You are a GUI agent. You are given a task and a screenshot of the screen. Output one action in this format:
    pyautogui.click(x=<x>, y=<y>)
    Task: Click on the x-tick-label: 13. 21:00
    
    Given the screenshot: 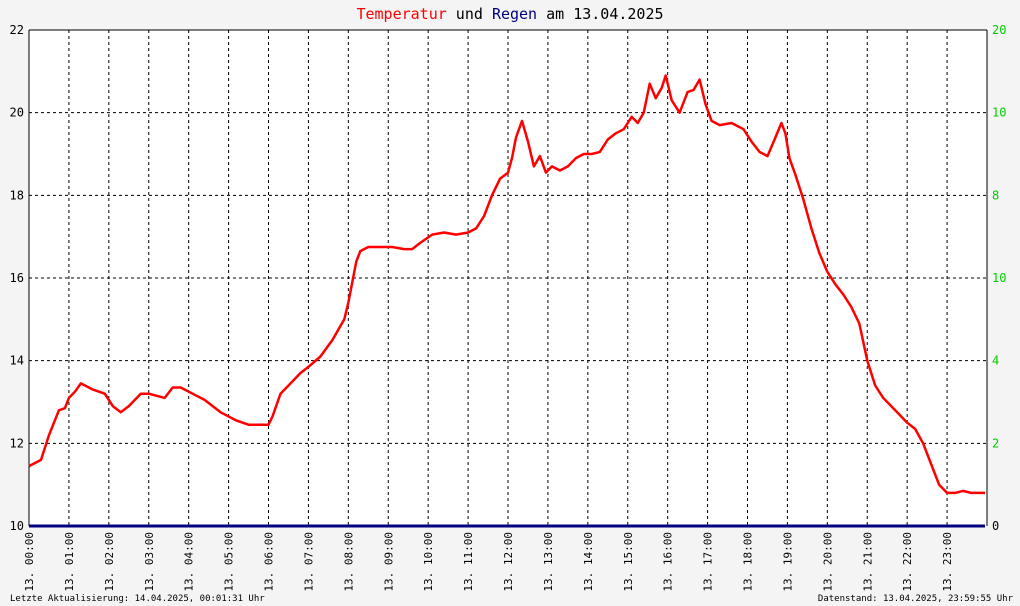 What is the action you would take?
    pyautogui.click(x=867, y=562)
    